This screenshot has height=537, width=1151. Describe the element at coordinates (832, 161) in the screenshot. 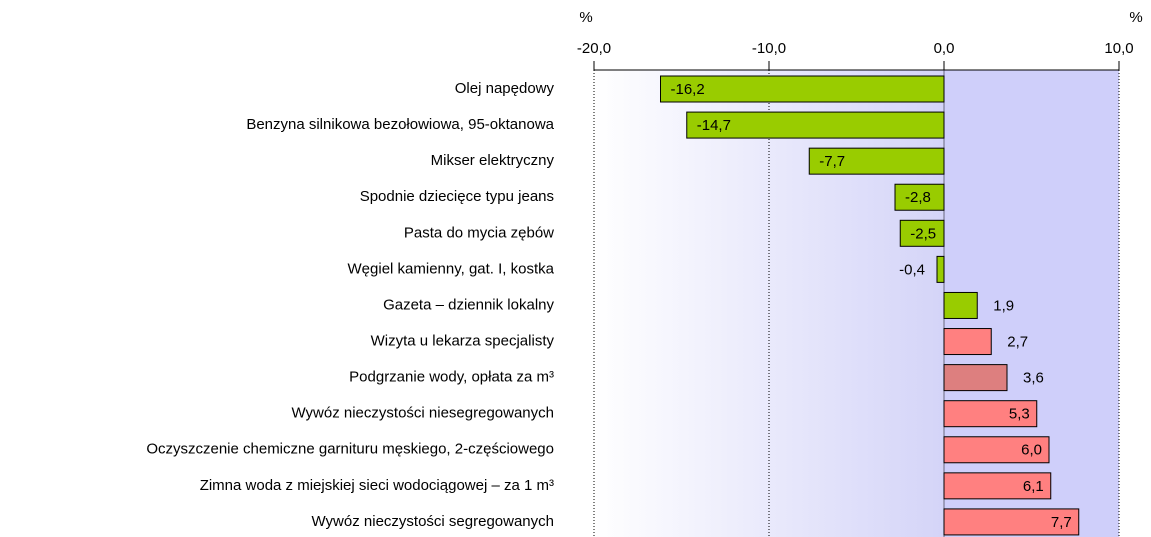

I see `value-label: -7,7` at that location.